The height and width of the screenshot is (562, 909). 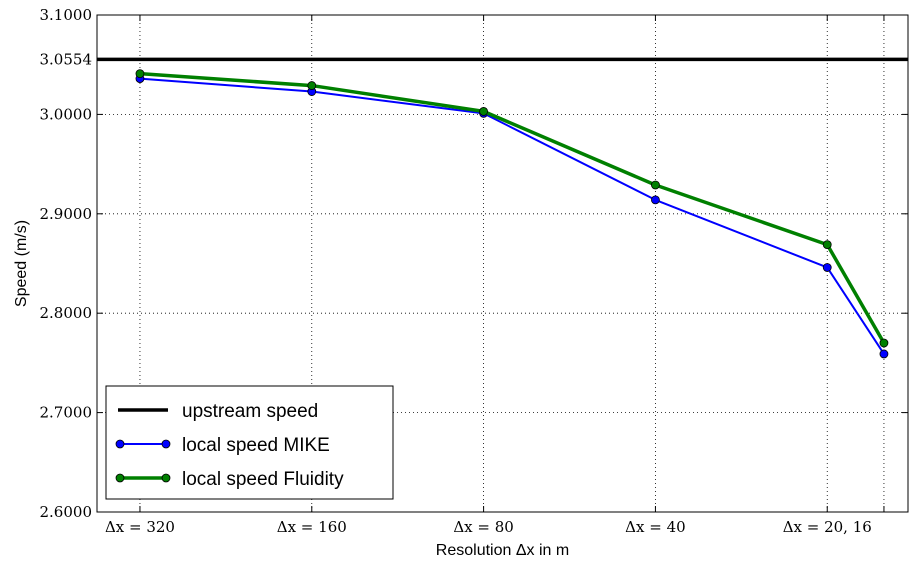 What do you see at coordinates (827, 527) in the screenshot?
I see `x-tick-label: Δx = 20, 16` at bounding box center [827, 527].